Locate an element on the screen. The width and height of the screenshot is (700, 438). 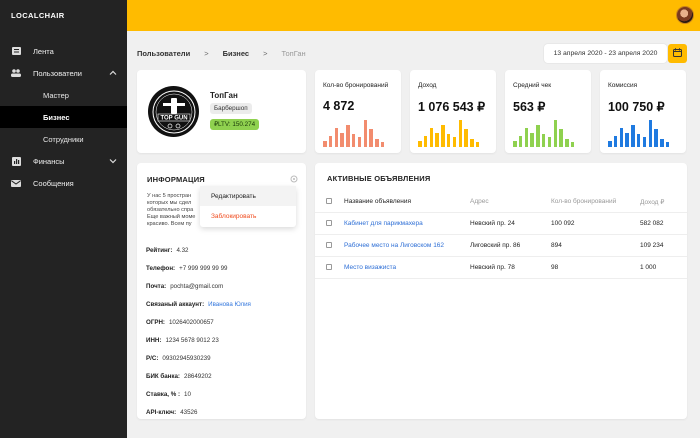
ad-address: Невский пр. 78 is located at coordinates (492, 267).